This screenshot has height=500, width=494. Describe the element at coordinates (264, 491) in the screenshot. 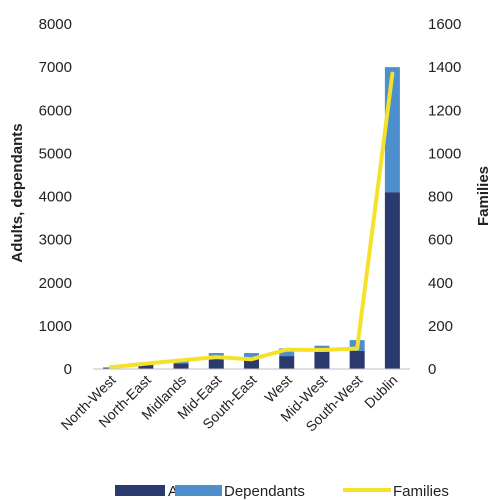

I see `legend-label-dependants: Dependants` at that location.